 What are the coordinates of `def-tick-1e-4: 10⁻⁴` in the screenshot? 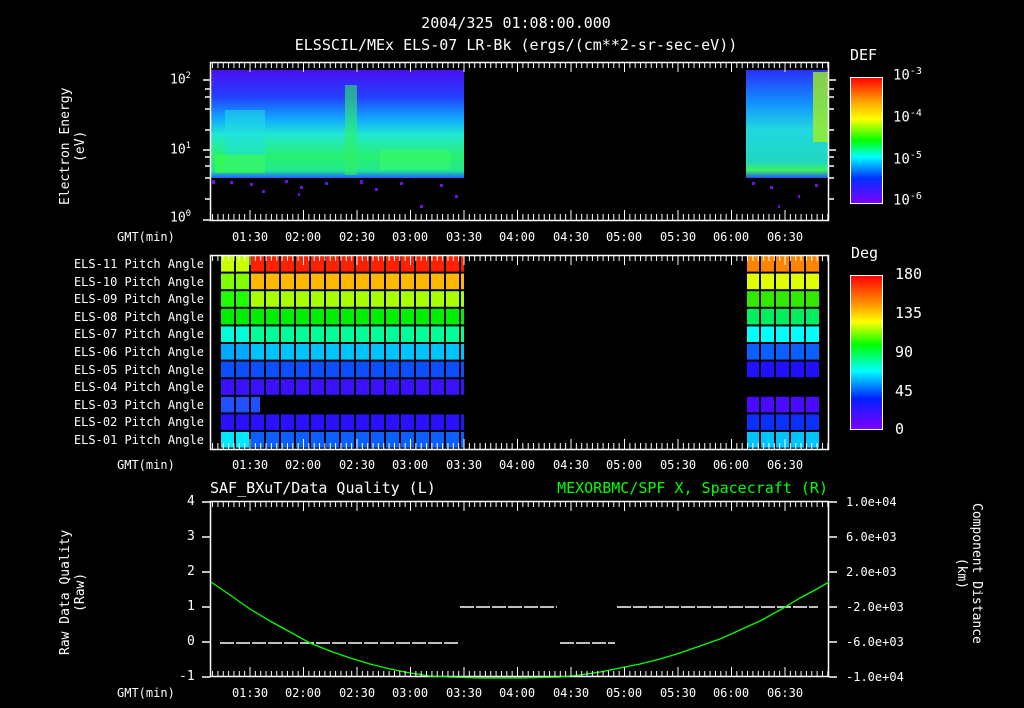 It's located at (907, 117).